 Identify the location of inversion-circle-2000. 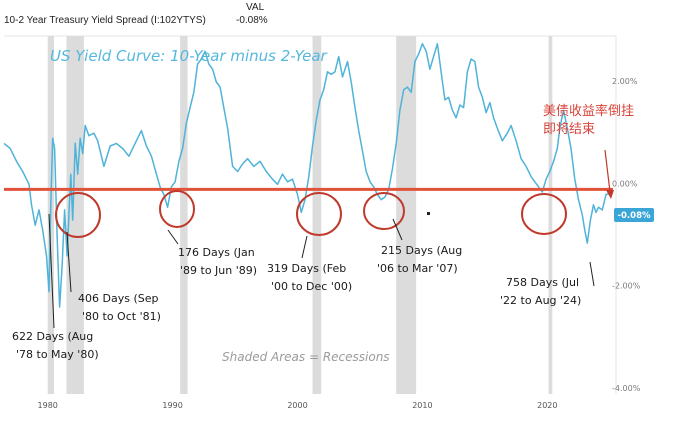
(319, 214).